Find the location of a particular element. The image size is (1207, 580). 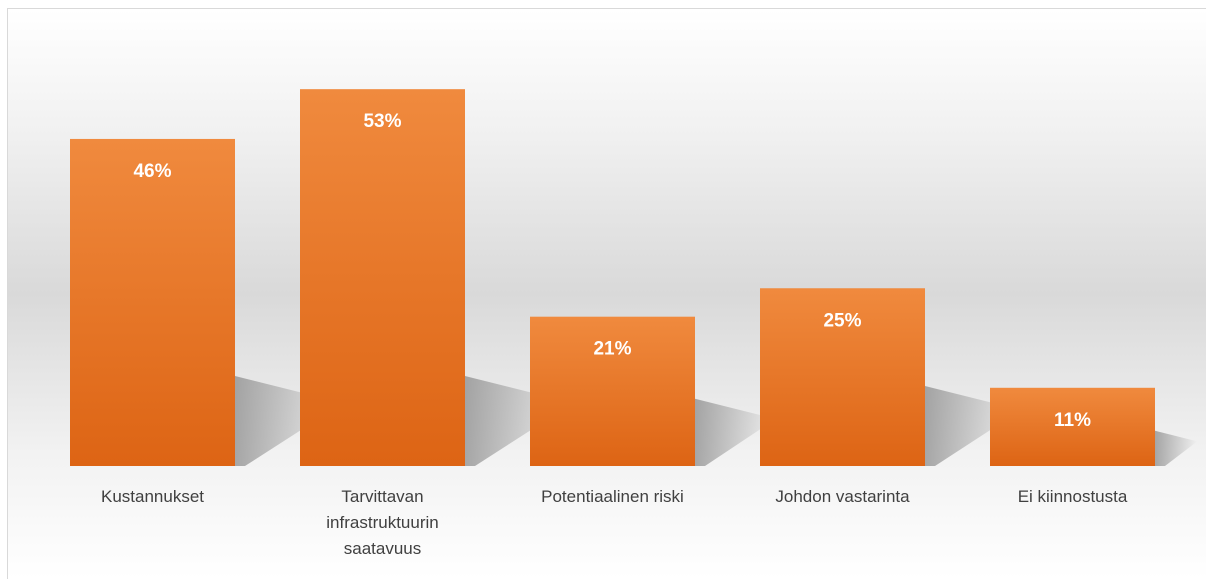

data-label: 11% is located at coordinates (1072, 420).